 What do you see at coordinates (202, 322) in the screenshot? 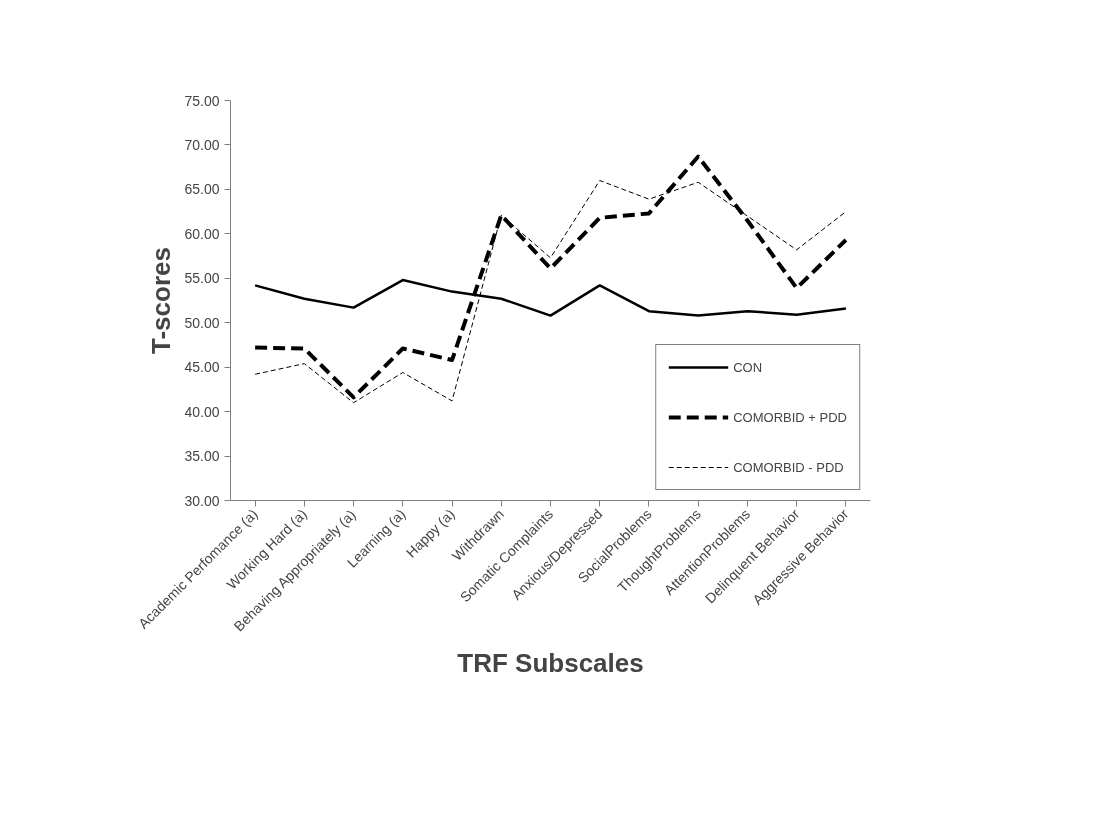
I see `y-tick-label: 50.00` at bounding box center [202, 322].